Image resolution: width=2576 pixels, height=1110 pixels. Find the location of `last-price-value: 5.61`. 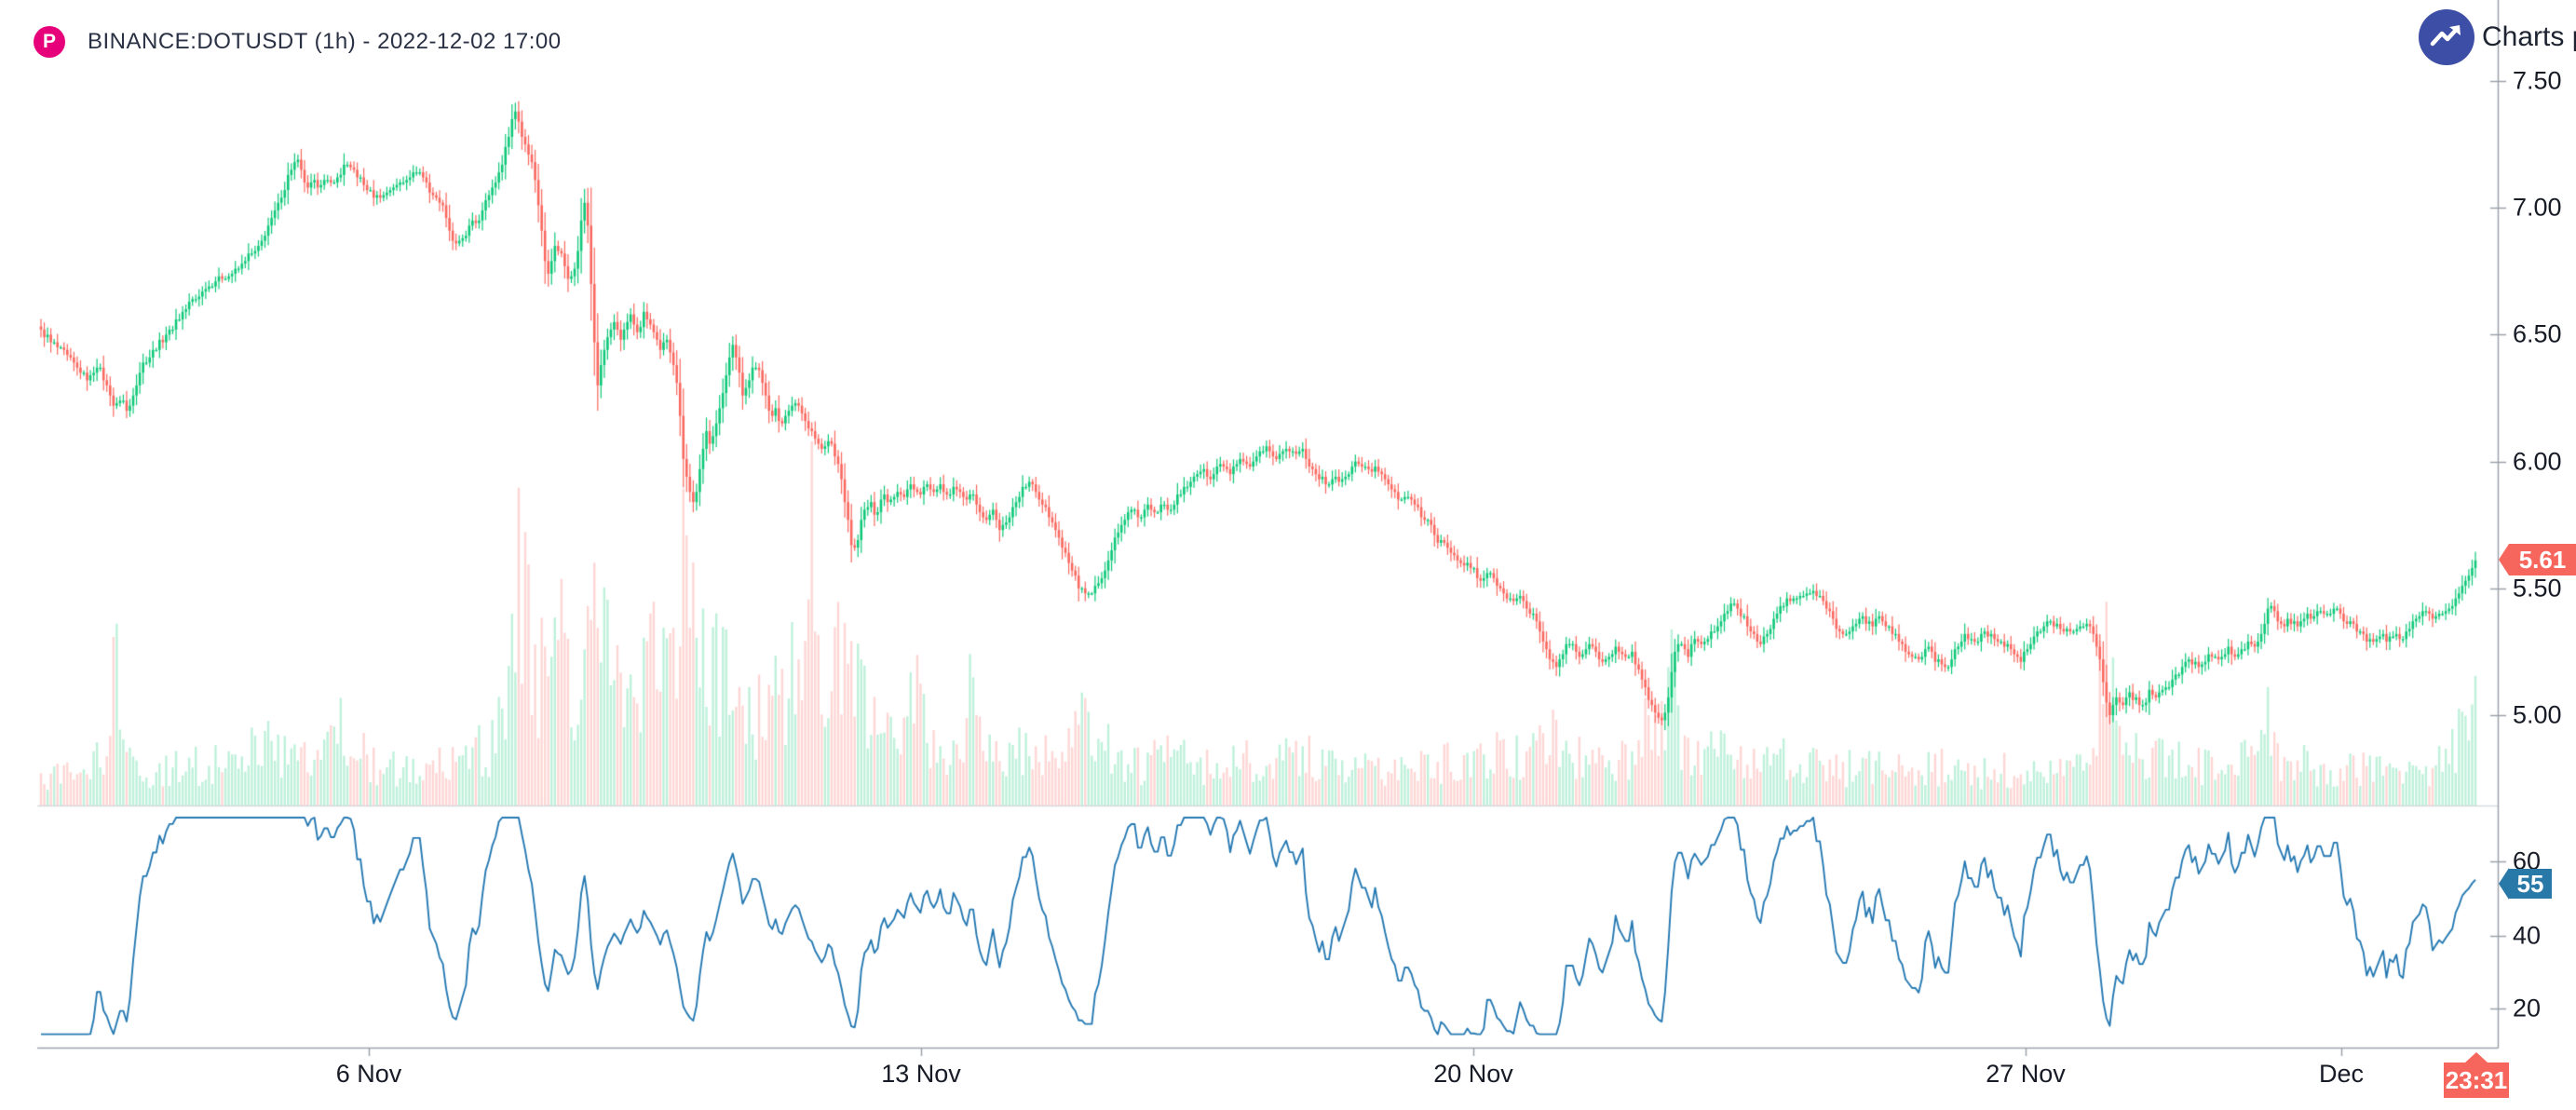

last-price-value: 5.61 is located at coordinates (2542, 559).